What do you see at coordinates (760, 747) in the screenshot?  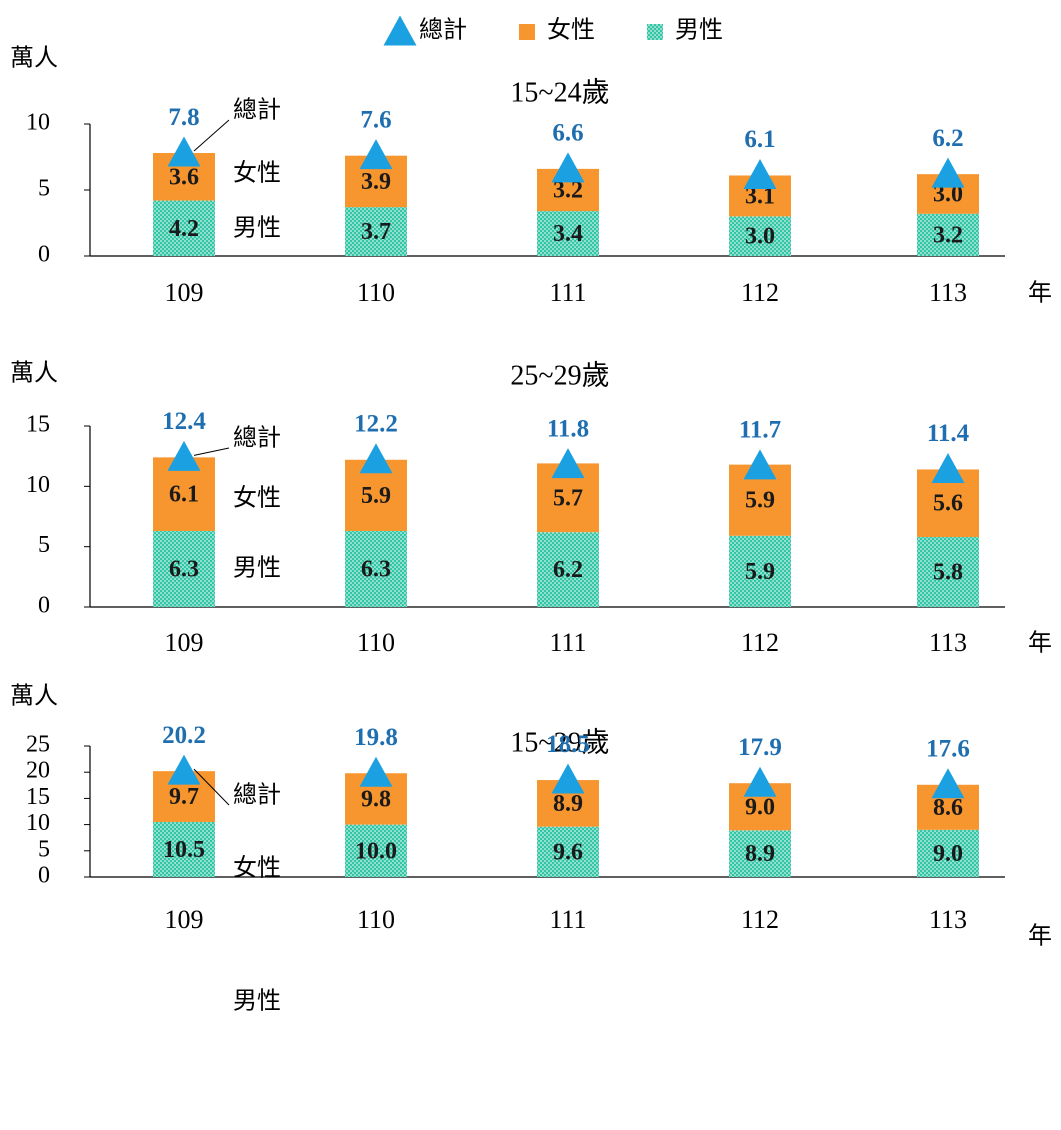 I see `total-label: 17.9` at bounding box center [760, 747].